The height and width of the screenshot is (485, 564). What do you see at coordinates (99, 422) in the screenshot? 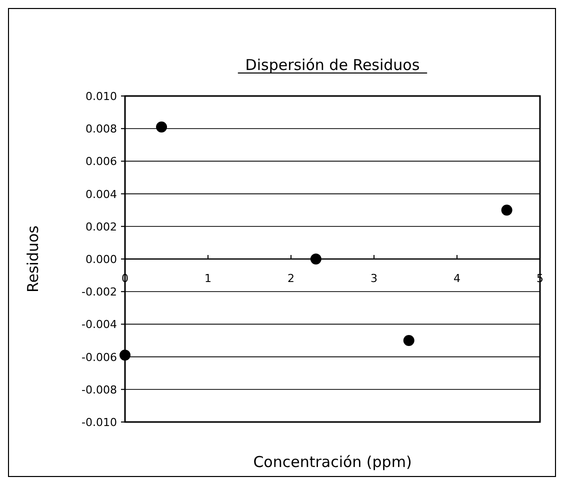
I see `y-tick-label: -0.010` at bounding box center [99, 422].